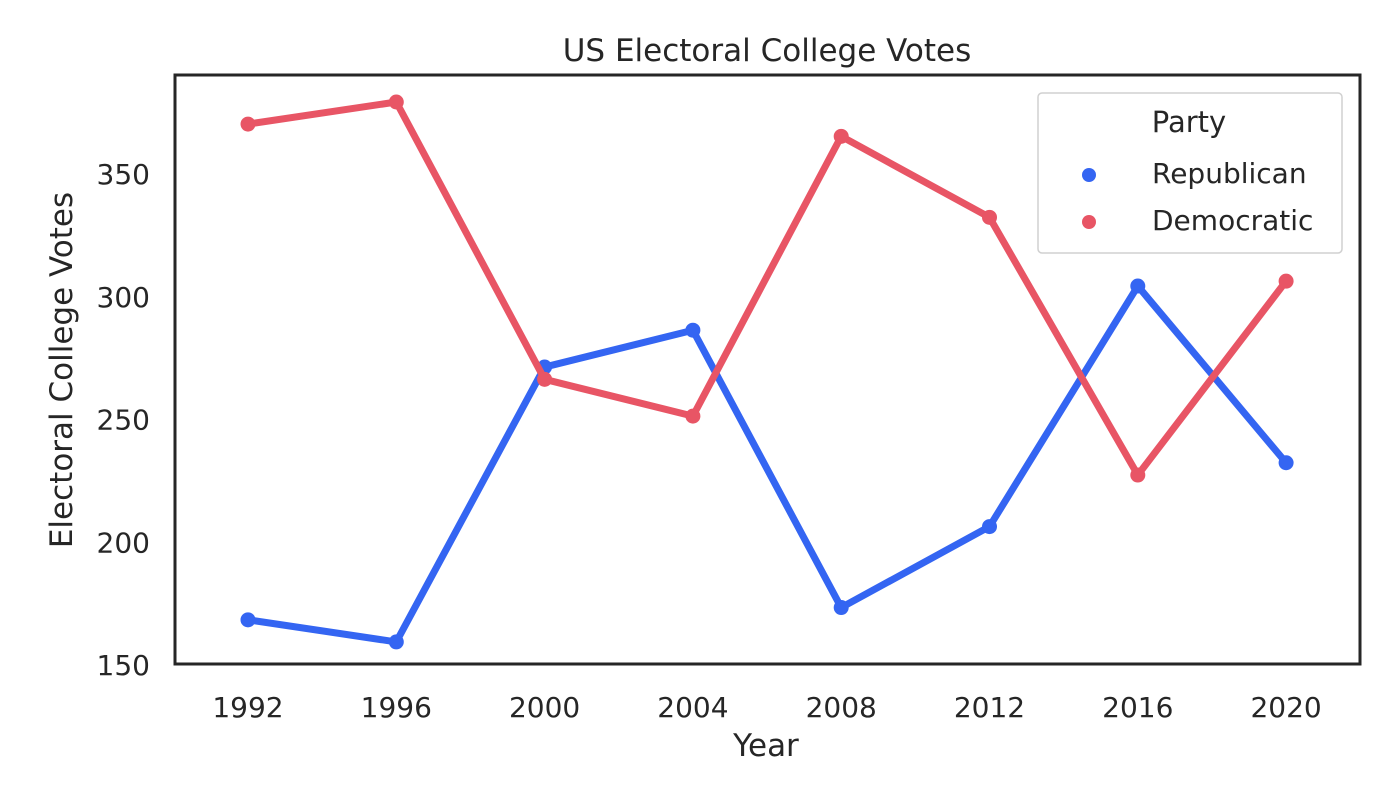 Image resolution: width=1400 pixels, height=788 pixels. I want to click on legend: Party Republican Democratic, so click(1190, 173).